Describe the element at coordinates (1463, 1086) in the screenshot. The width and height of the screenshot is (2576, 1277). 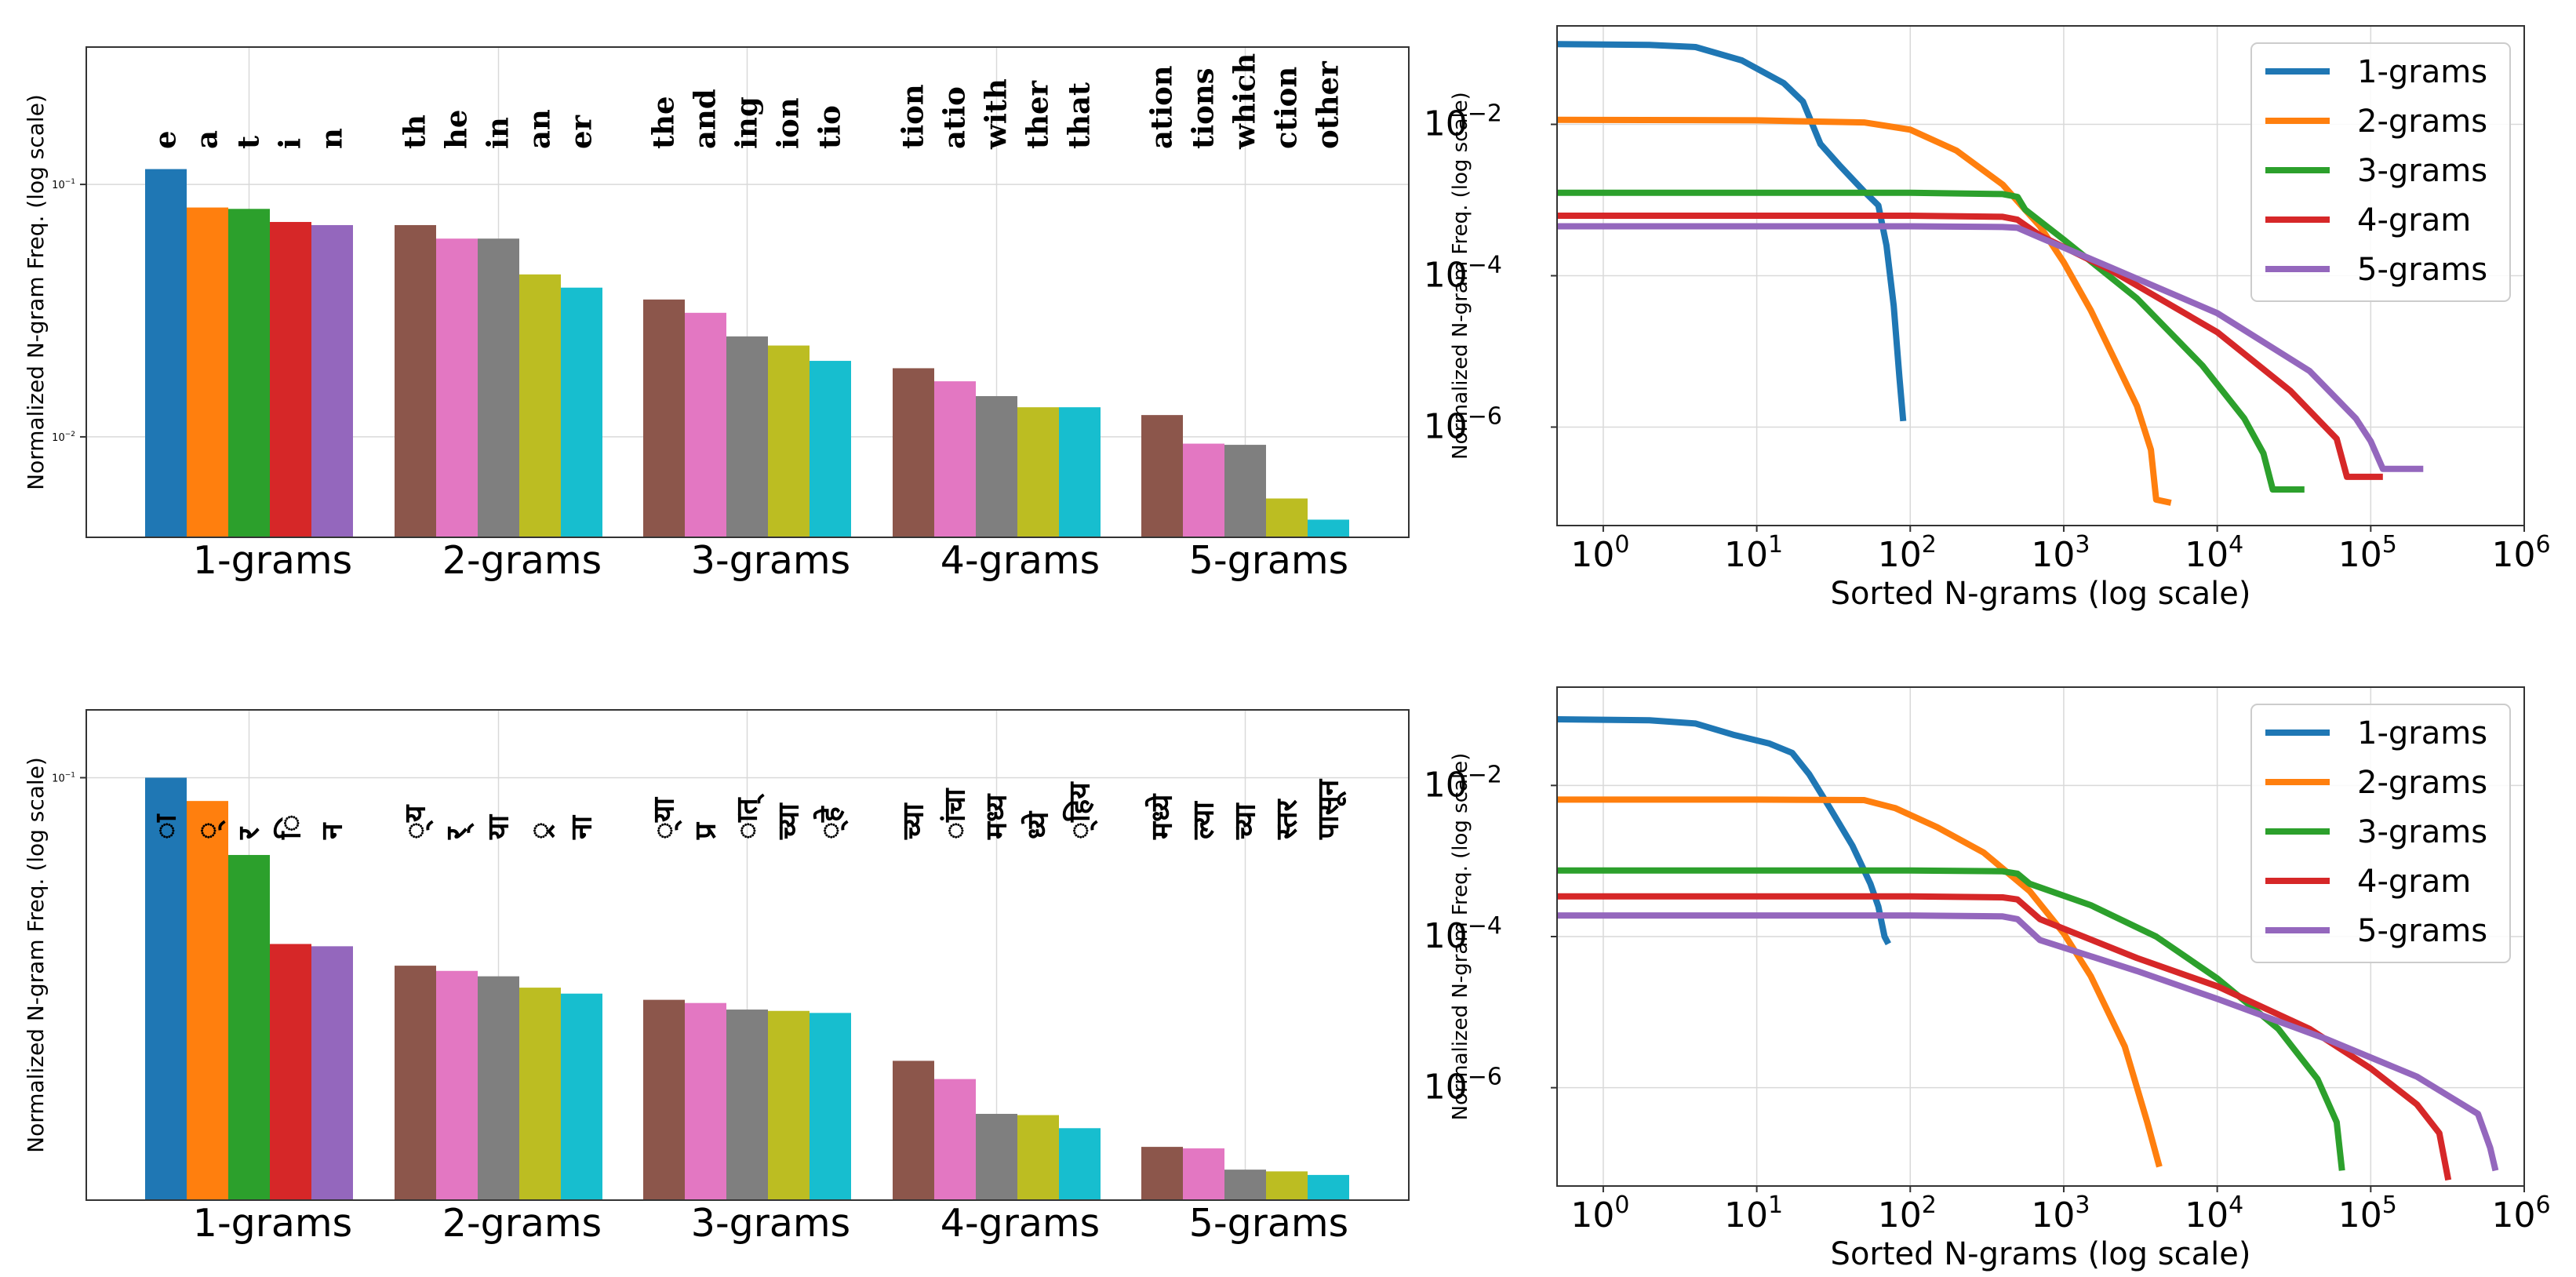
I see `y-tick-label: 10⁻⁶` at that location.